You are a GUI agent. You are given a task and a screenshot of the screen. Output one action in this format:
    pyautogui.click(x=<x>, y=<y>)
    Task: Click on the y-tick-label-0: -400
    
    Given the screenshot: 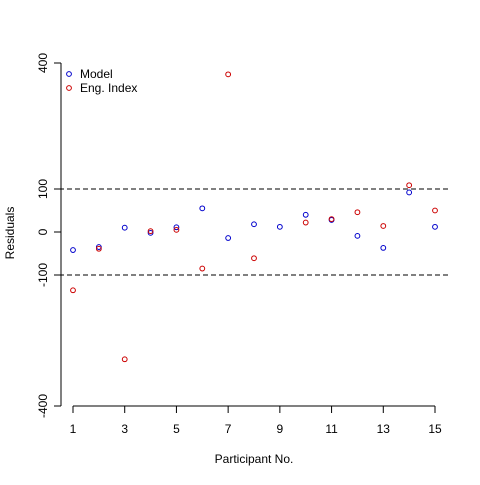 What is the action you would take?
    pyautogui.click(x=43, y=406)
    